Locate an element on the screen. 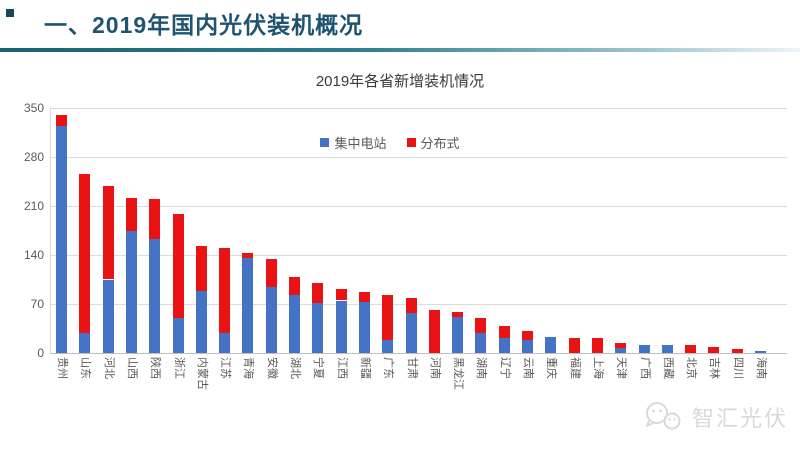  header-divider is located at coordinates (400, 50).